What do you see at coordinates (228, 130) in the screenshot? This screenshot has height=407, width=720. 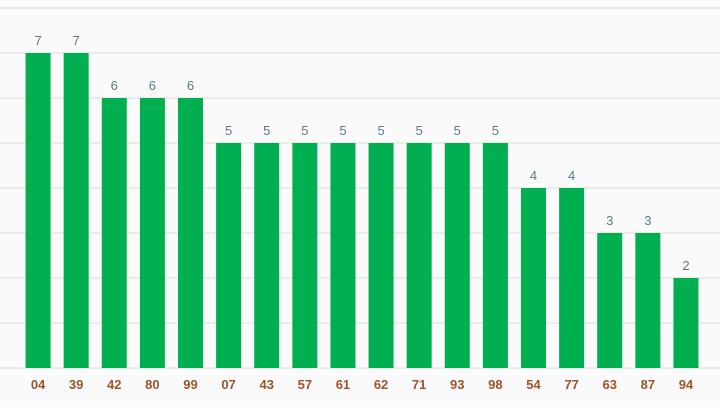 I see `value-label-07: 5` at bounding box center [228, 130].